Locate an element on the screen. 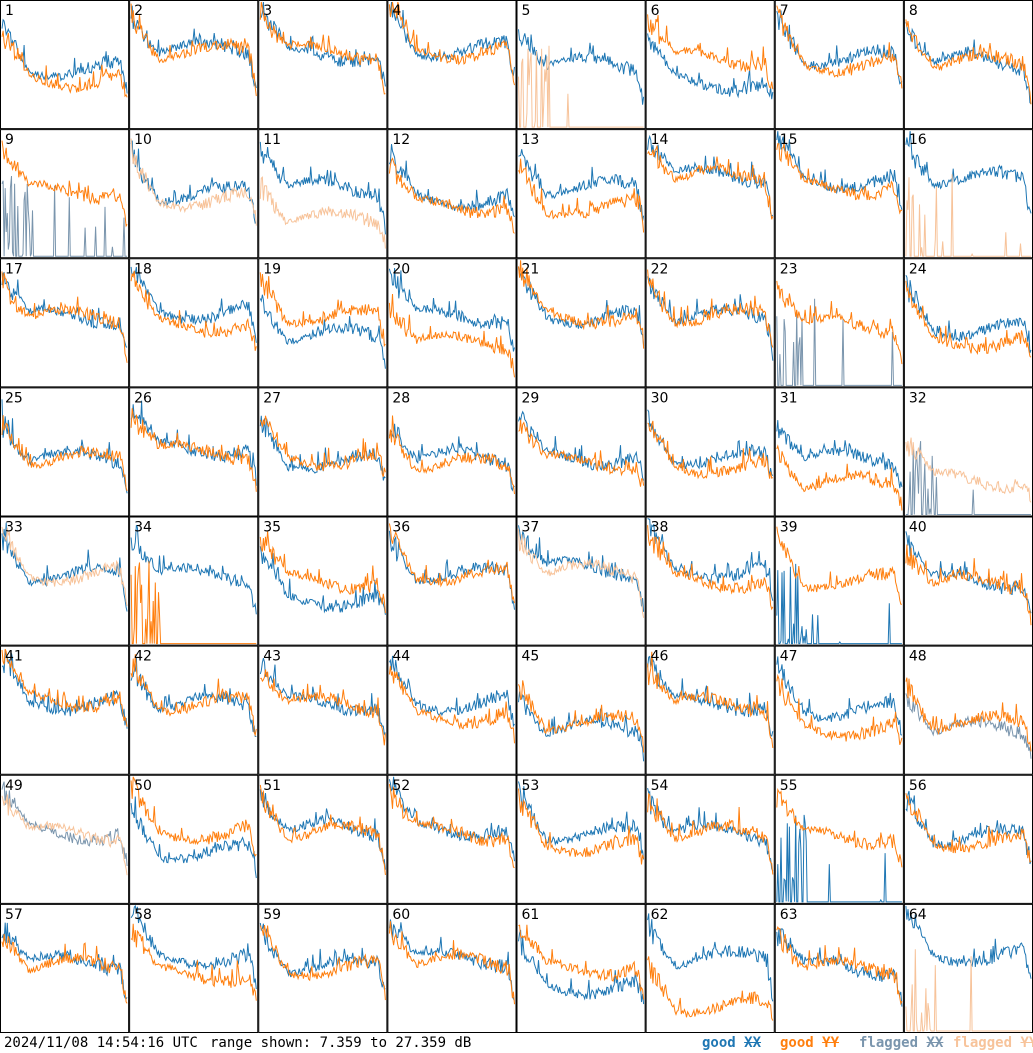 This screenshot has height=1053, width=1033. panel-45: 45 is located at coordinates (581, 710).